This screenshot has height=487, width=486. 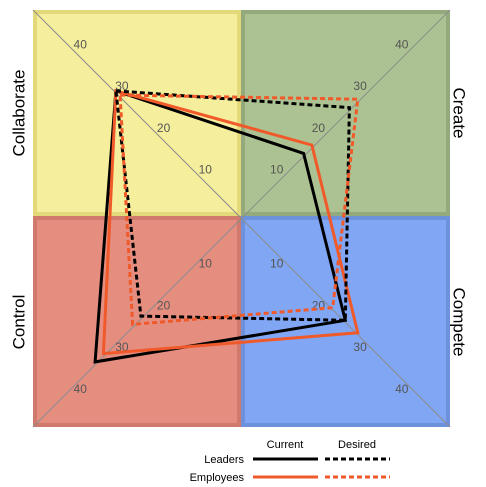 What do you see at coordinates (285, 445) in the screenshot?
I see `legend-column-current: Current` at bounding box center [285, 445].